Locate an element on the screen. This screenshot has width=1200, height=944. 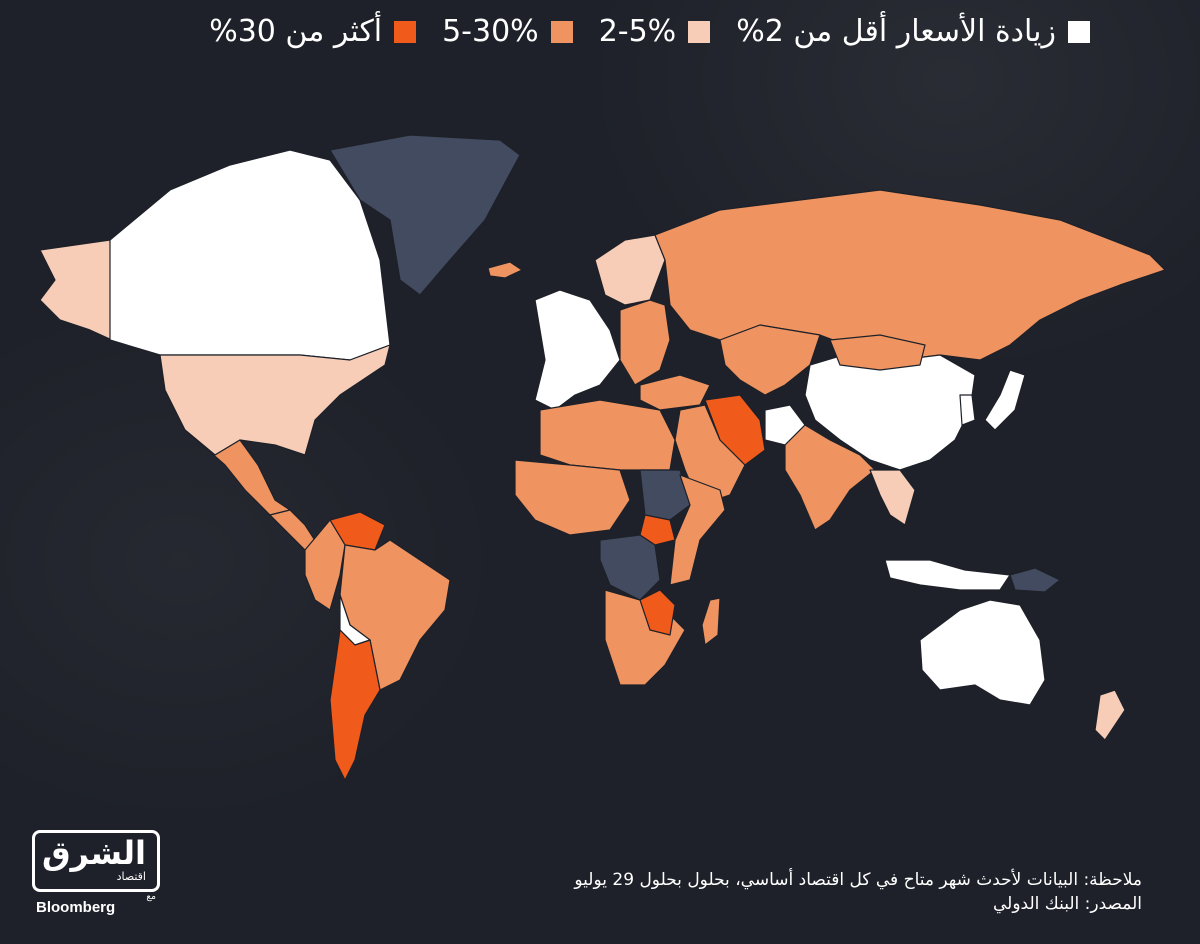
legend-item-over-30: أكثر من 30% is located at coordinates (313, 32).